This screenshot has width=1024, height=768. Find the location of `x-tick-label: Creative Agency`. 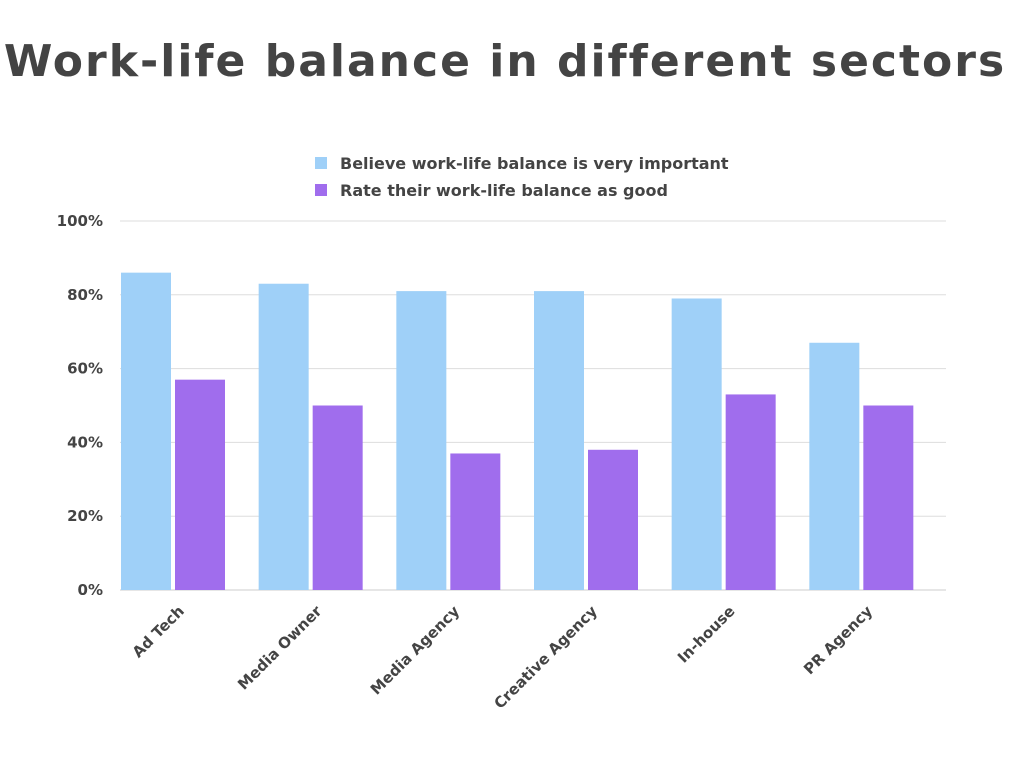

x-tick-label: Creative Agency is located at coordinates (545, 657).